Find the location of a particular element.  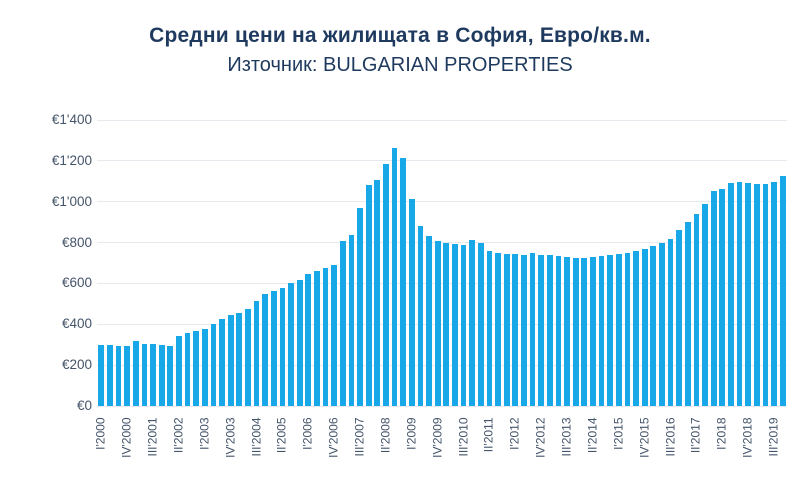

bar-I'2017 is located at coordinates (687, 314).